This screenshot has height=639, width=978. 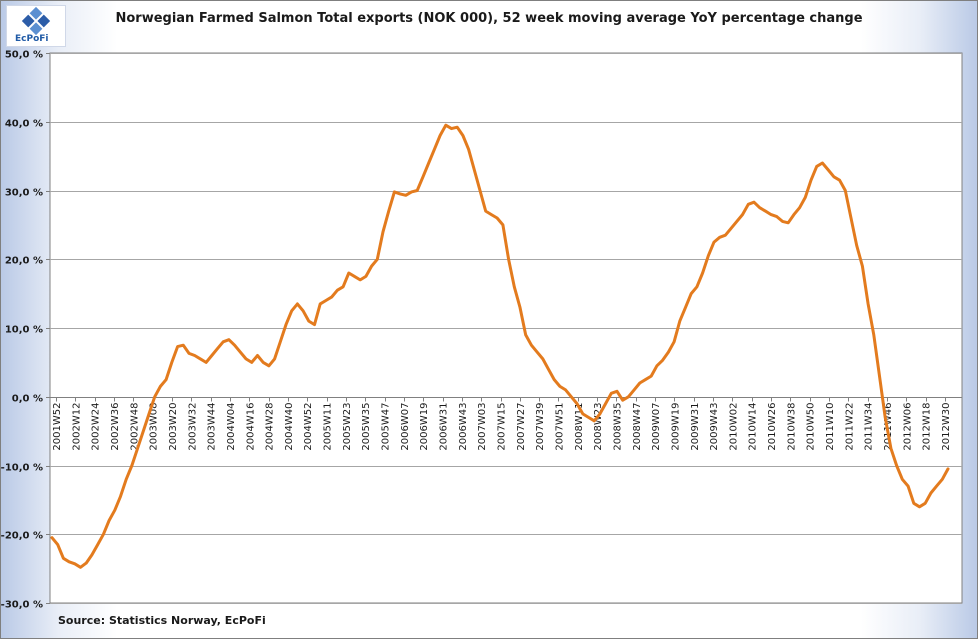 What do you see at coordinates (482, 427) in the screenshot?
I see `x-tick-label: 2007W03` at bounding box center [482, 427].